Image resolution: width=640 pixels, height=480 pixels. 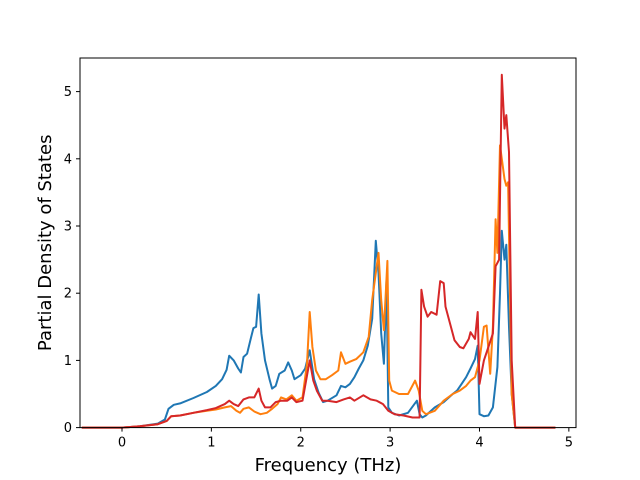 What do you see at coordinates (68, 159) in the screenshot?
I see `y-tick-label: 4` at bounding box center [68, 159].